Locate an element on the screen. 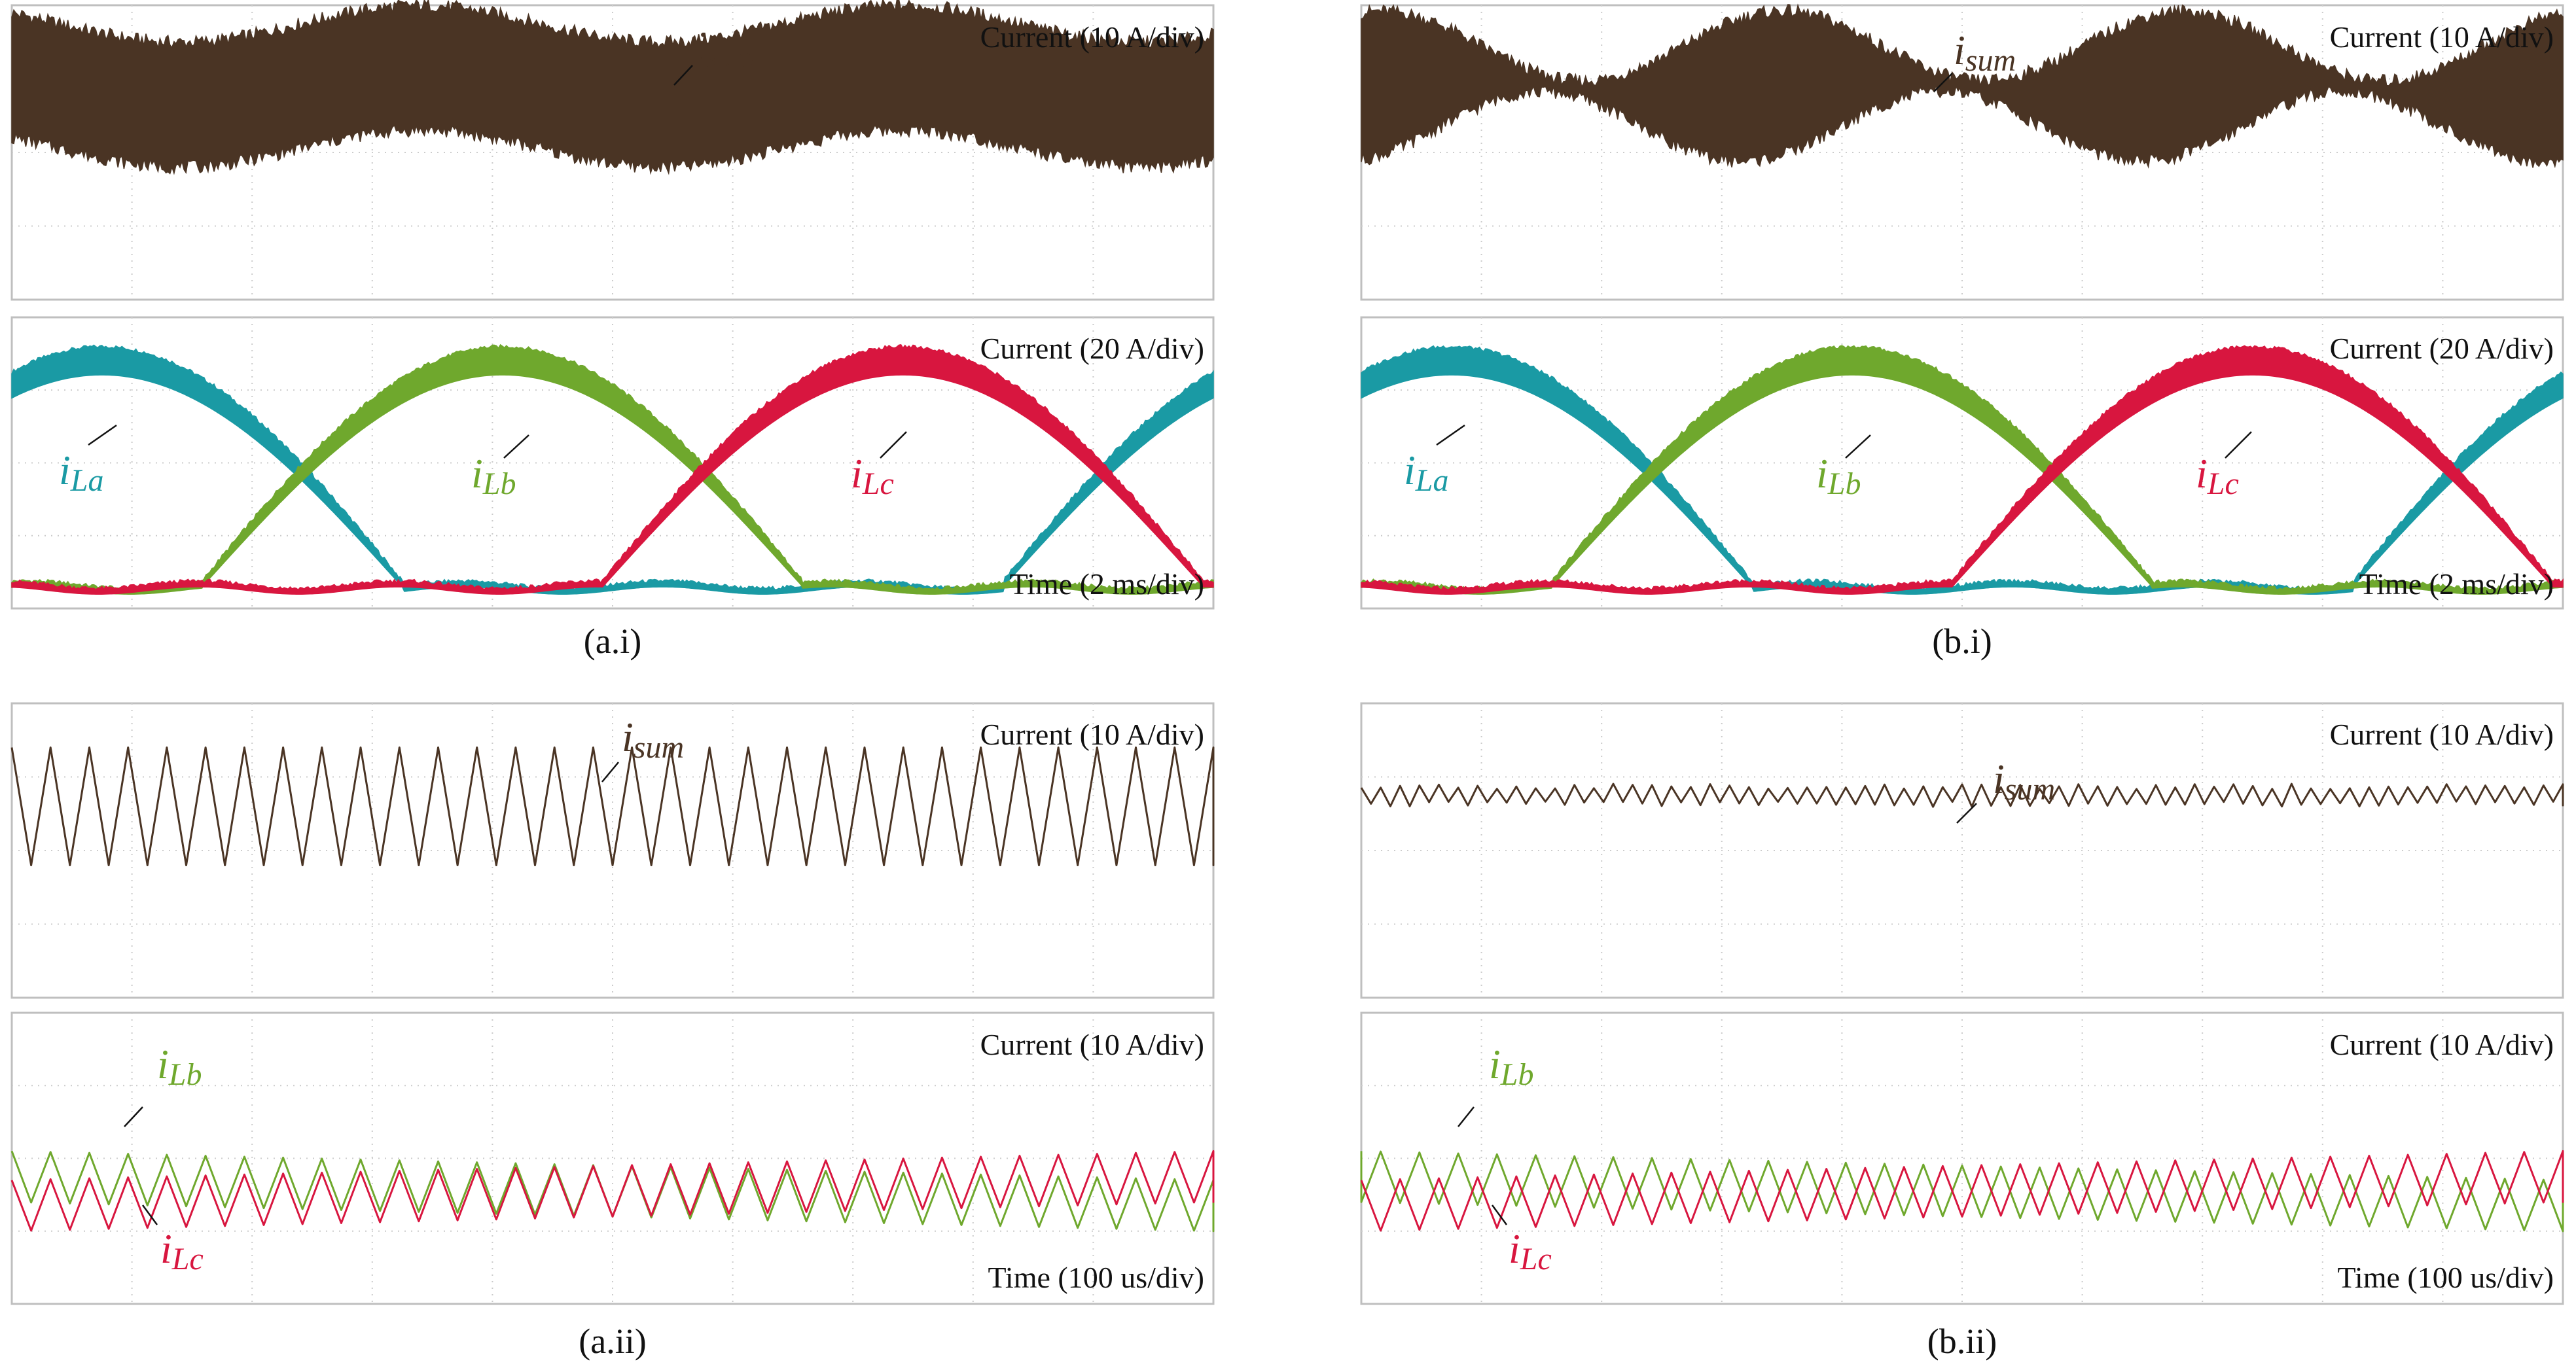  i-Lb-trace is located at coordinates (1962, 1191).